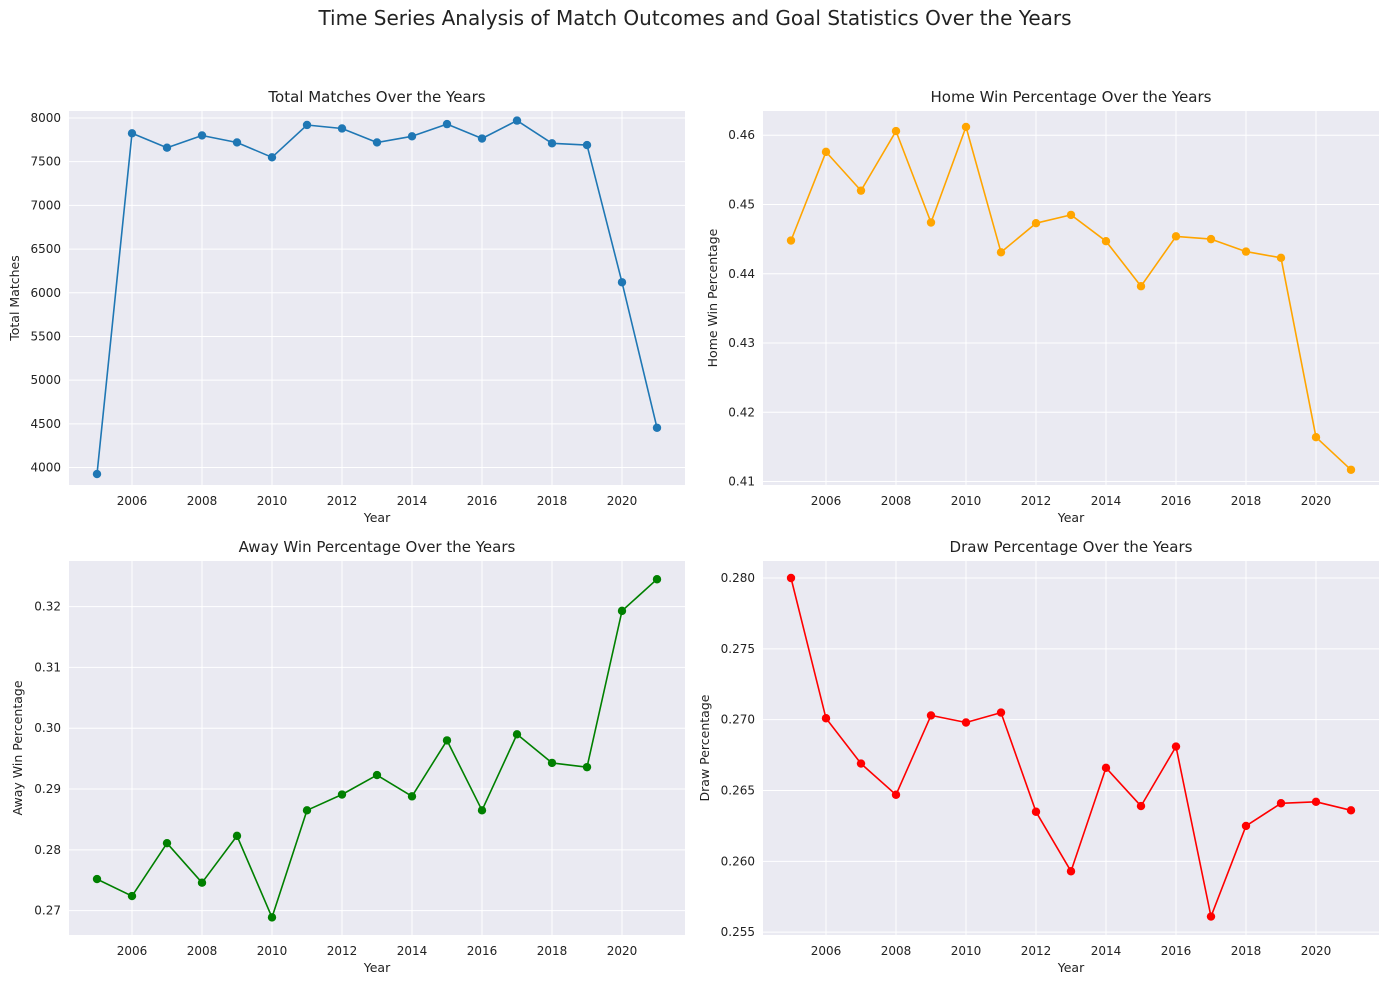 The height and width of the screenshot is (985, 1390). What do you see at coordinates (47, 911) in the screenshot?
I see `y-tick-label: 0.27` at bounding box center [47, 911].